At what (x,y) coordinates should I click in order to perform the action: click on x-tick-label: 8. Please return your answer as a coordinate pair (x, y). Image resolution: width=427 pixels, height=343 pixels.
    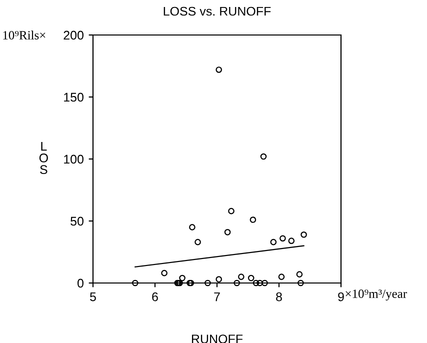
    Looking at the image, I should click on (279, 297).